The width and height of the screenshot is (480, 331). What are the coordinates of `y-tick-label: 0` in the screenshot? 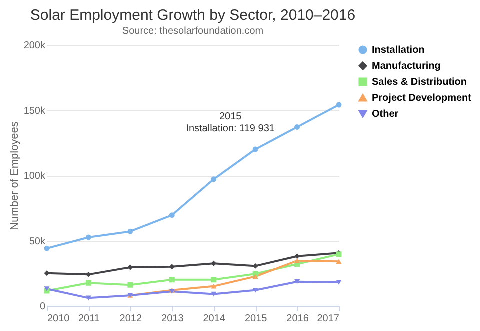 It's located at (43, 307).